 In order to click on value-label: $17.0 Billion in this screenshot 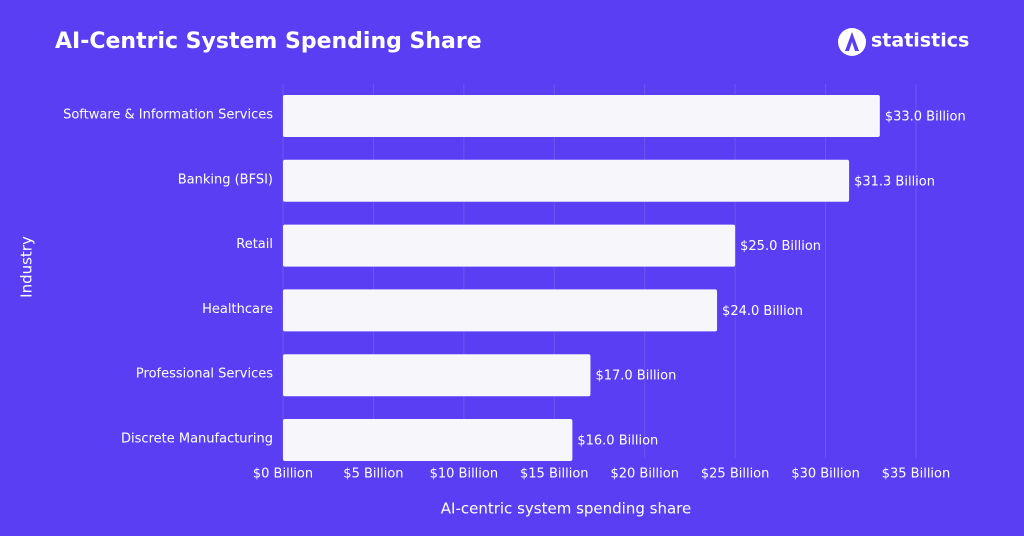, I will do `click(635, 376)`.